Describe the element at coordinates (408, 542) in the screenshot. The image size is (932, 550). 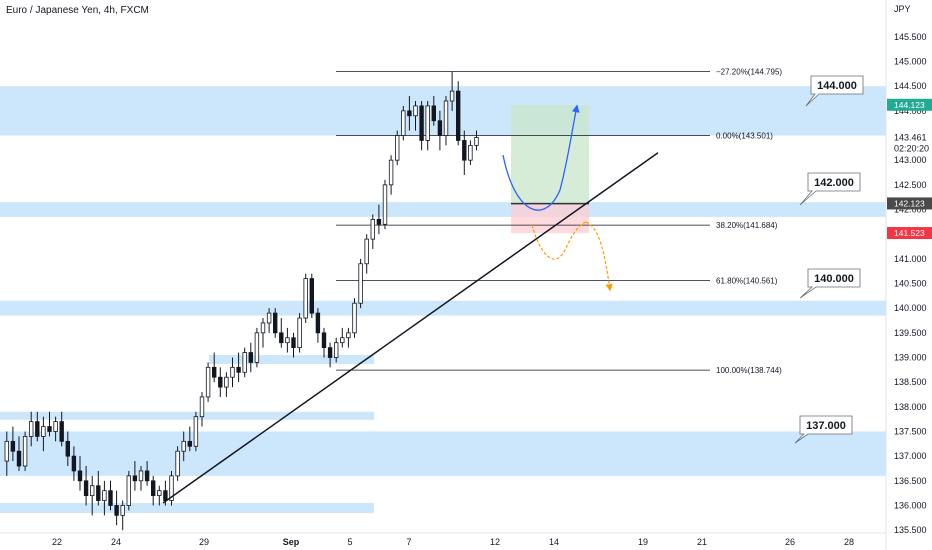
I see `x-tick-label: 7` at that location.